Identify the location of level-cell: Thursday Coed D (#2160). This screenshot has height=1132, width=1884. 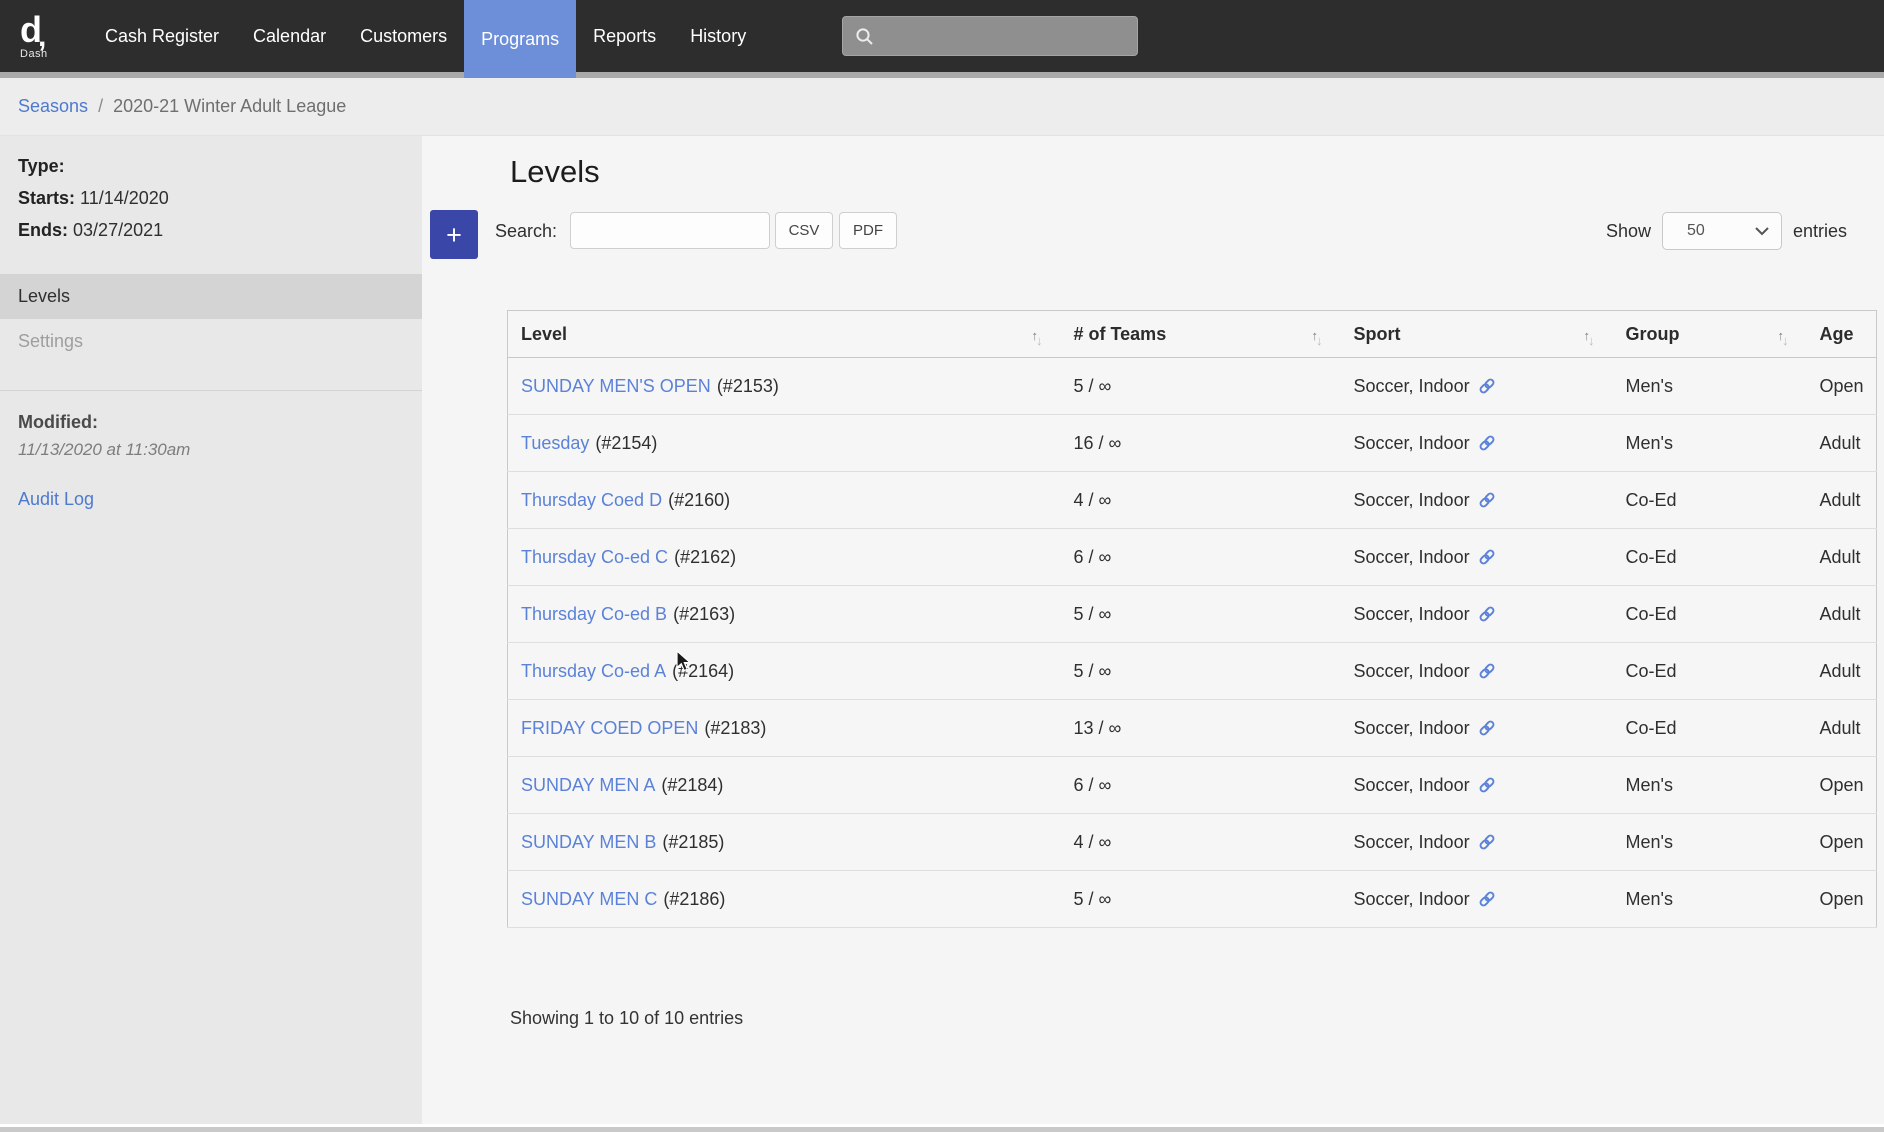
(784, 500).